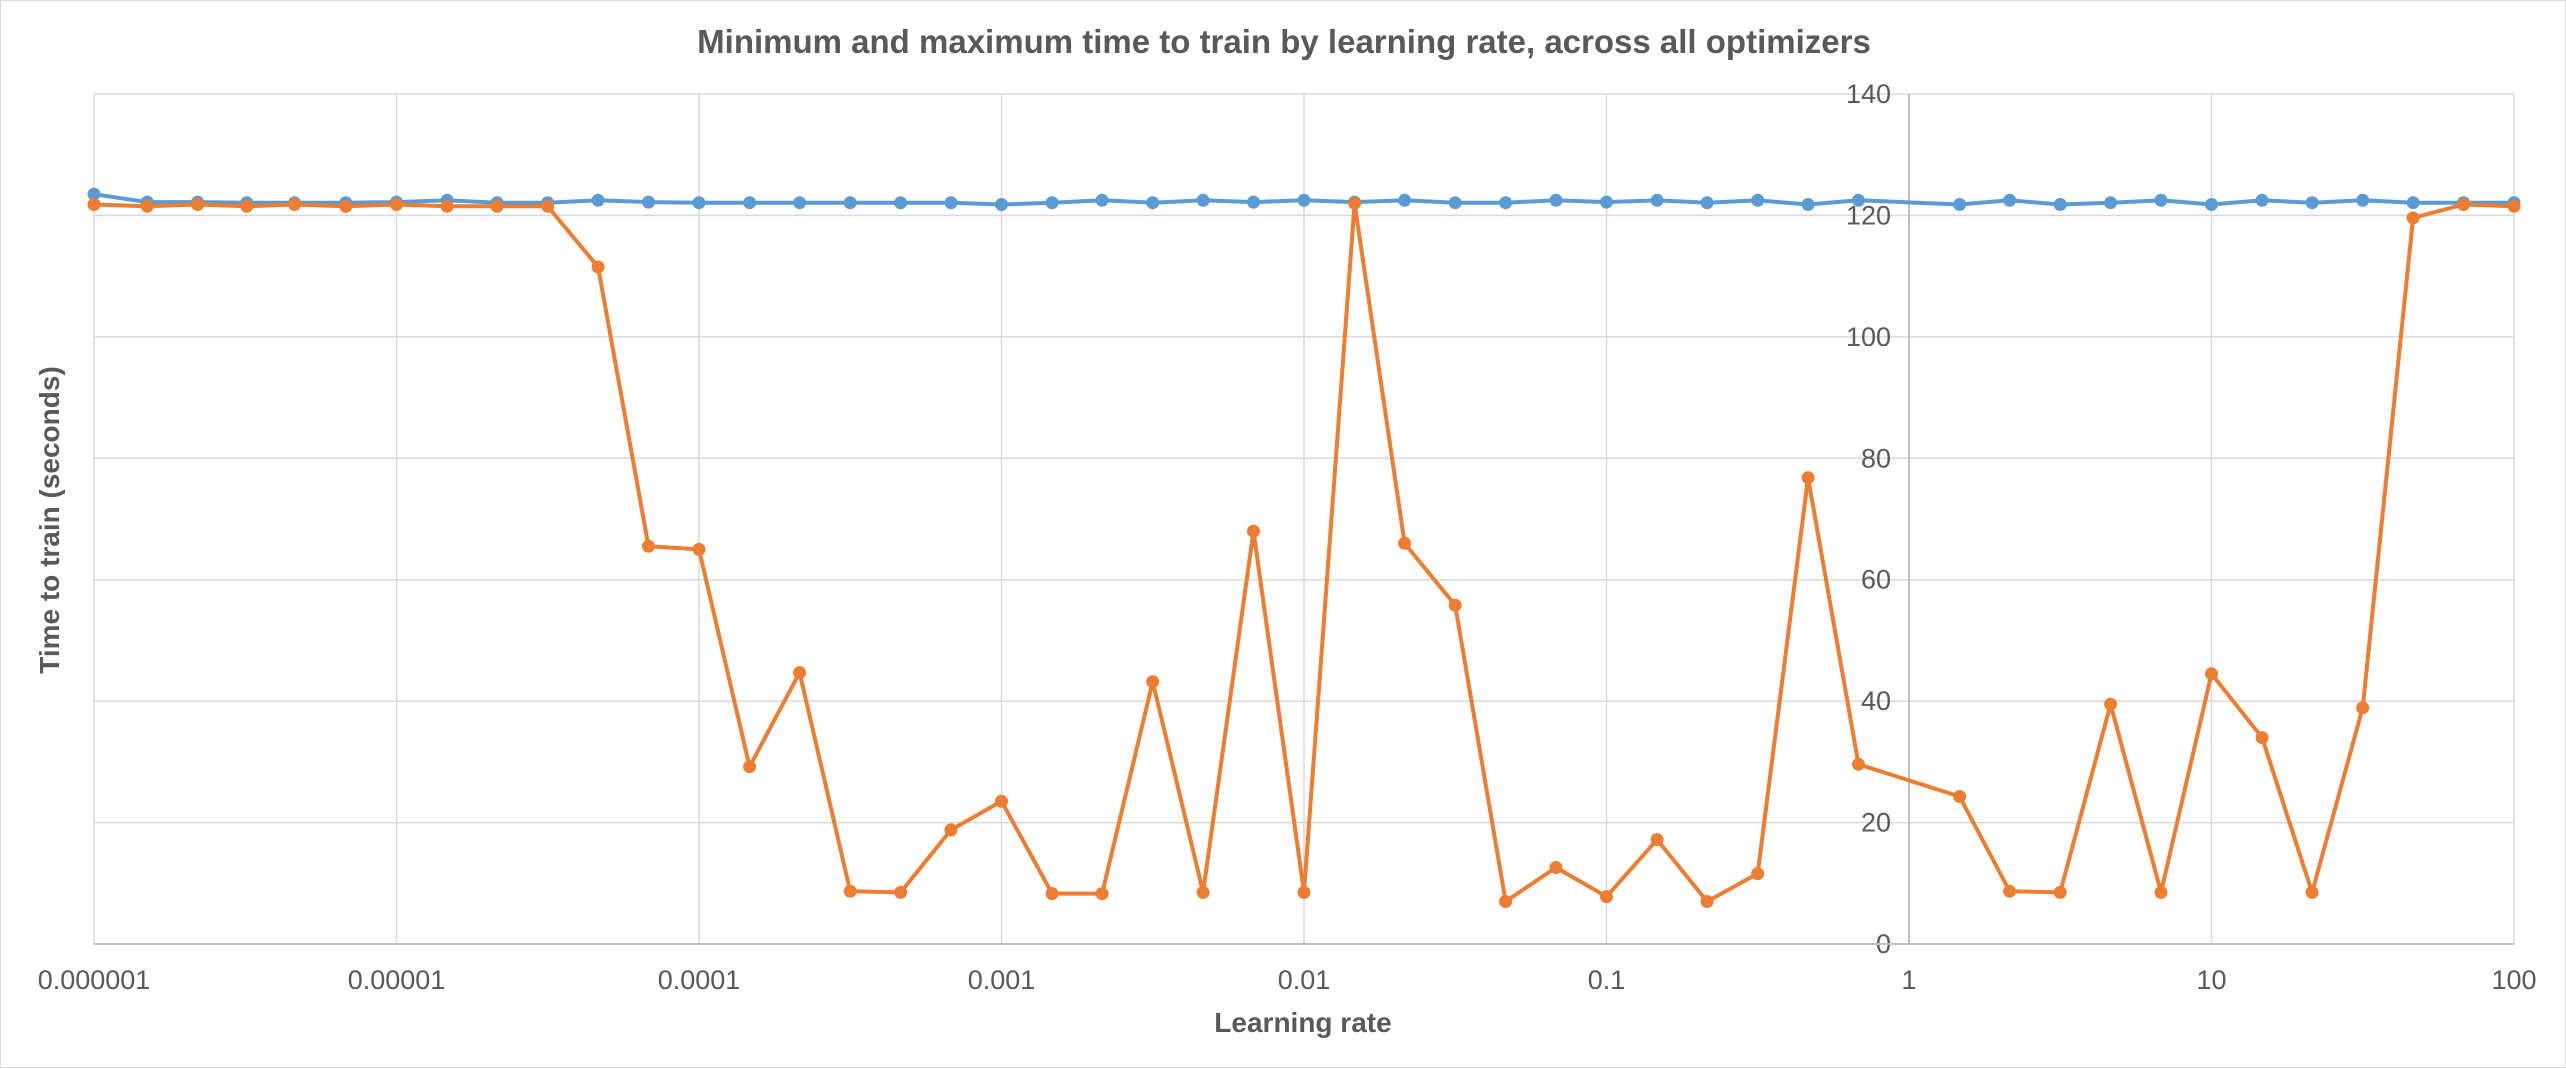  I want to click on y-axis-title: Time to train (seconds), so click(49, 520).